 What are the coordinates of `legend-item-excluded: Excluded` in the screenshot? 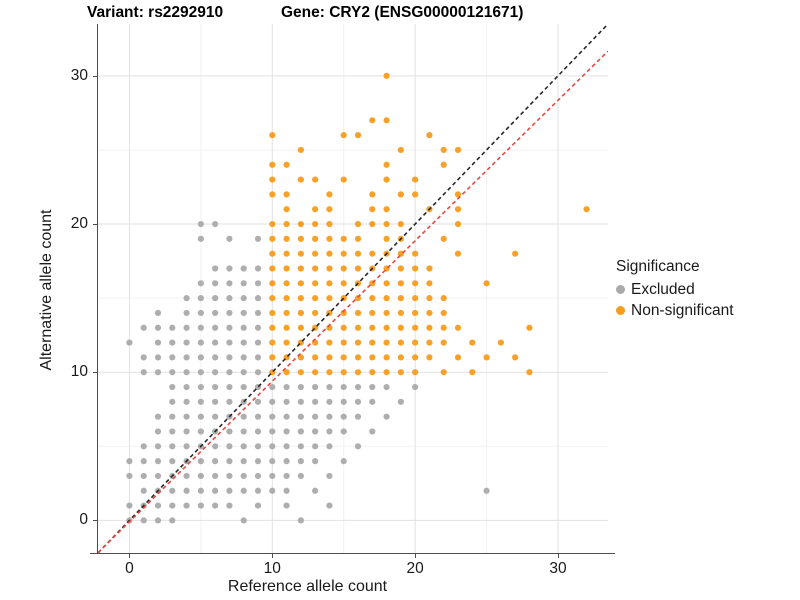 It's located at (706, 289).